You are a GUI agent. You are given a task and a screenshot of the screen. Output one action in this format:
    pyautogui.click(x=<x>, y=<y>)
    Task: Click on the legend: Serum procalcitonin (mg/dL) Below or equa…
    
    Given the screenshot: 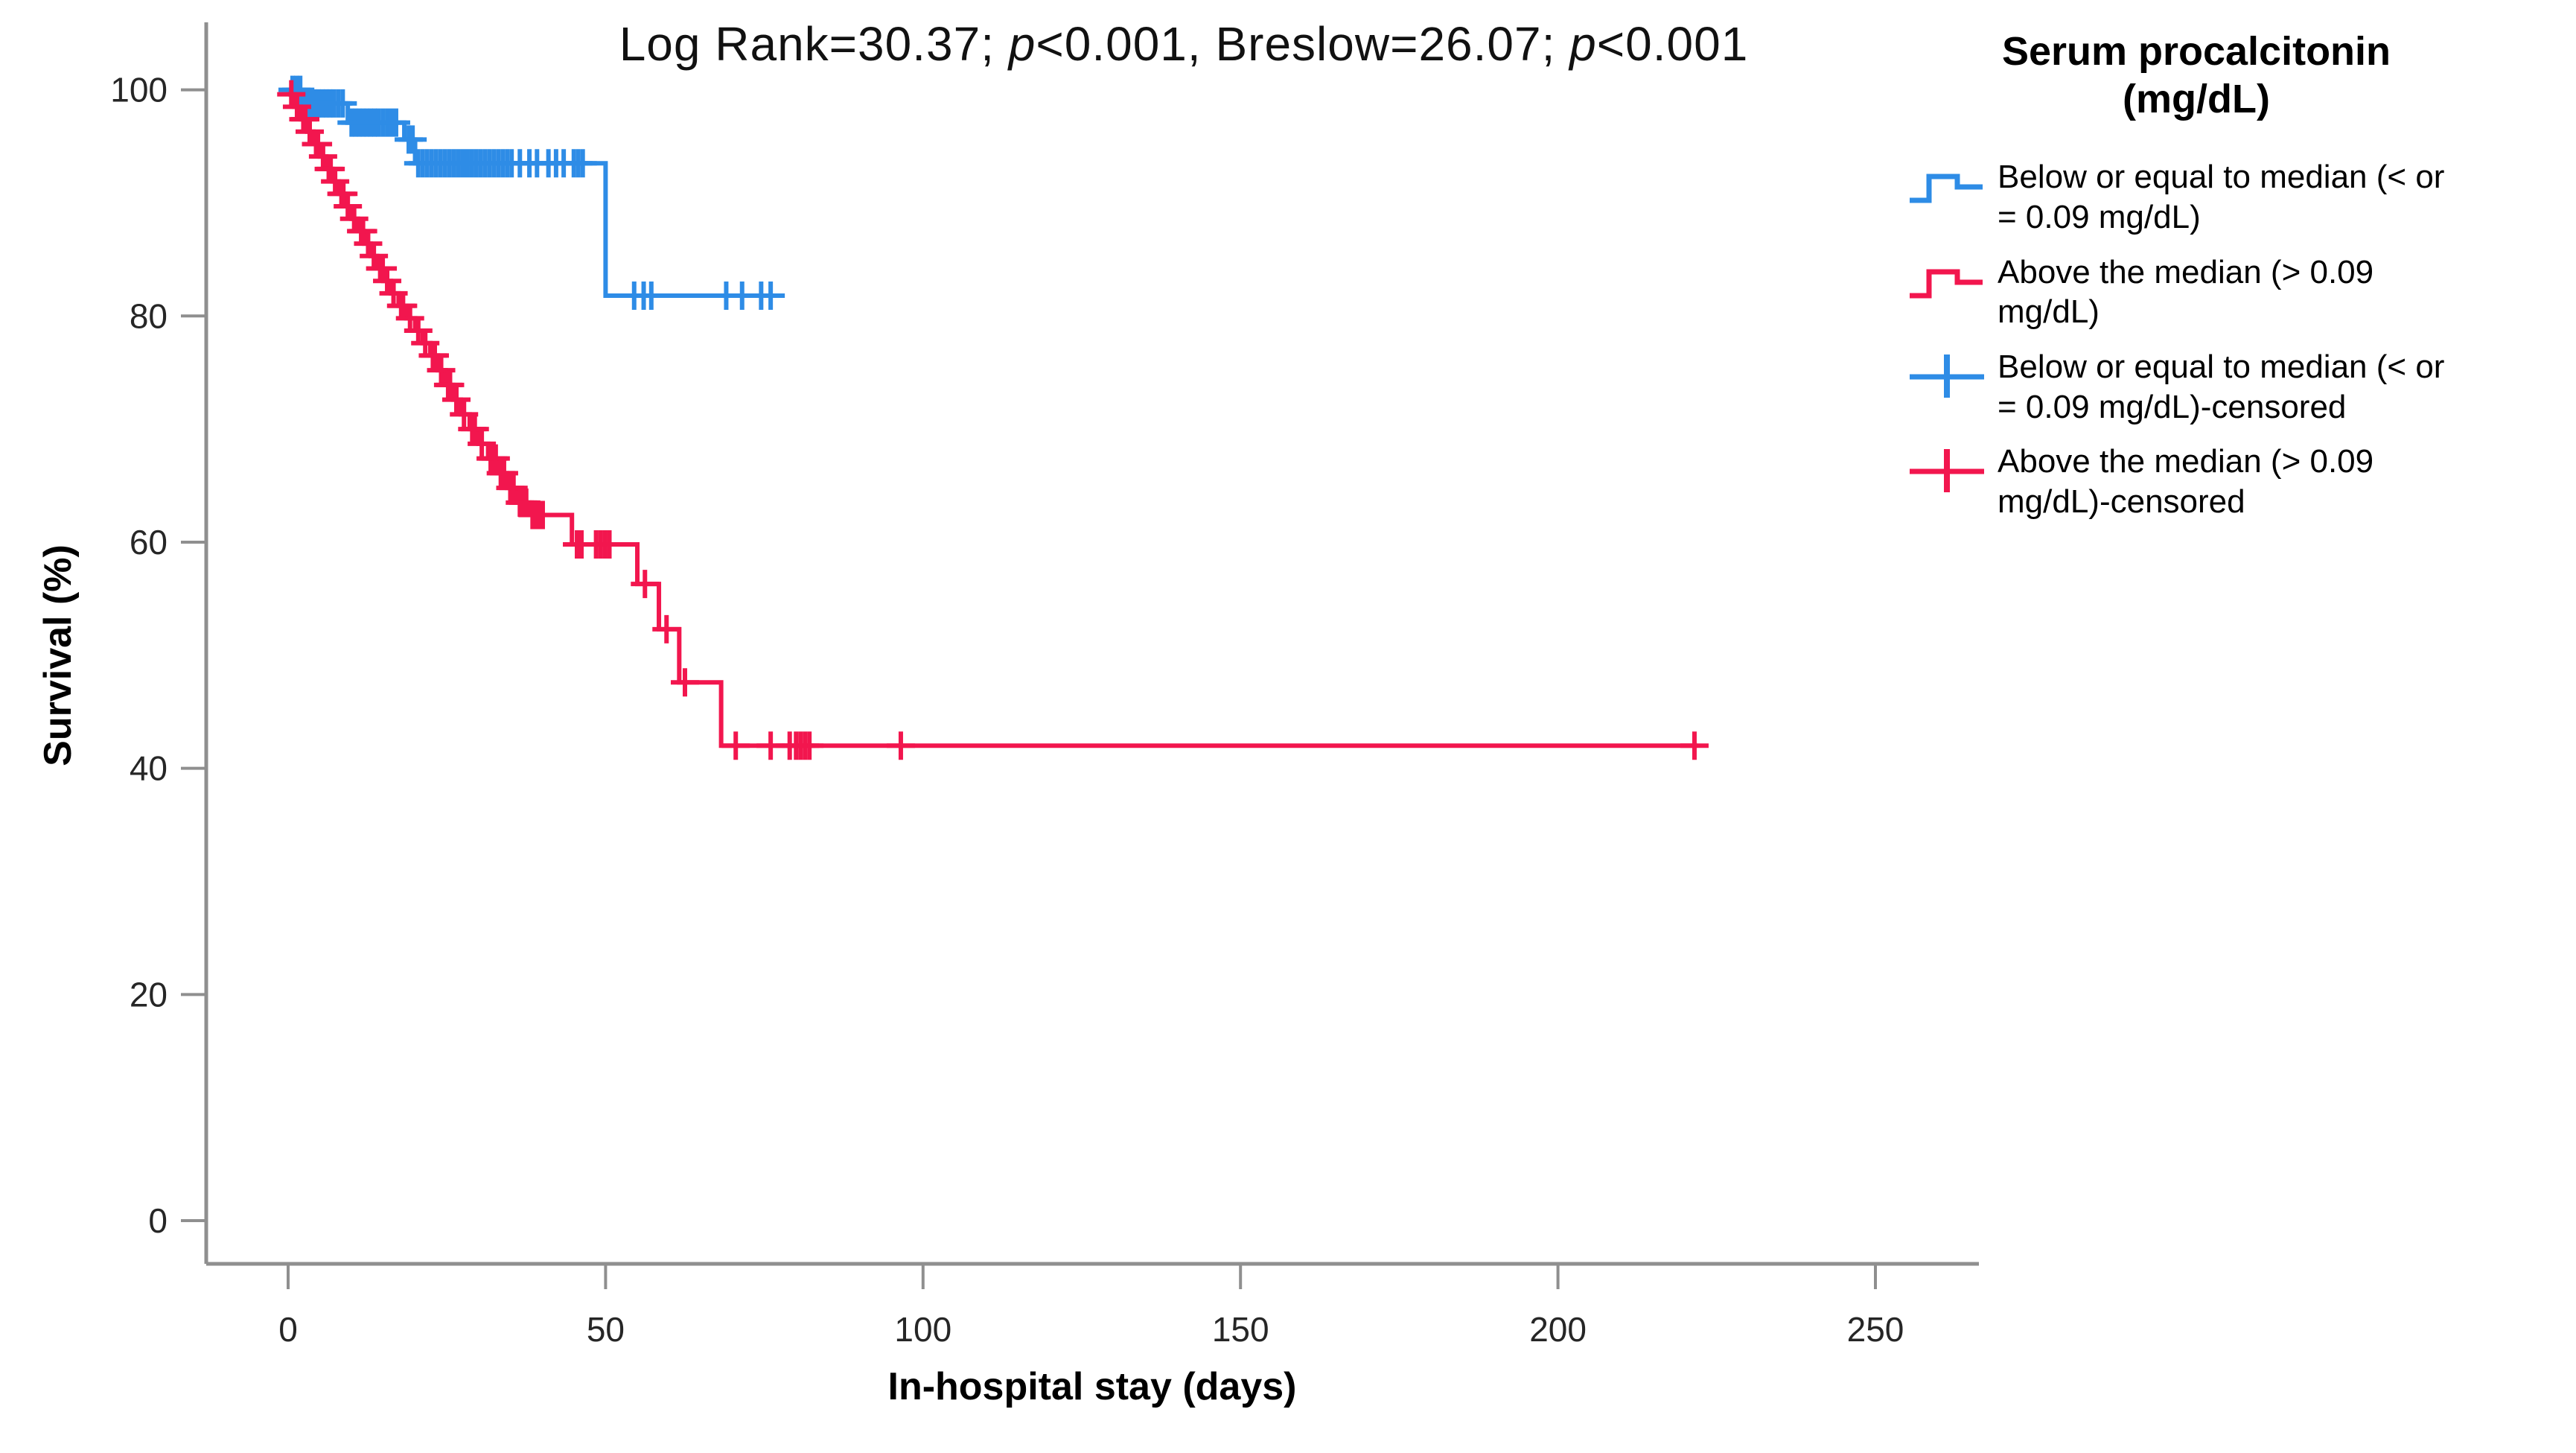 What is the action you would take?
    pyautogui.click(x=2243, y=282)
    